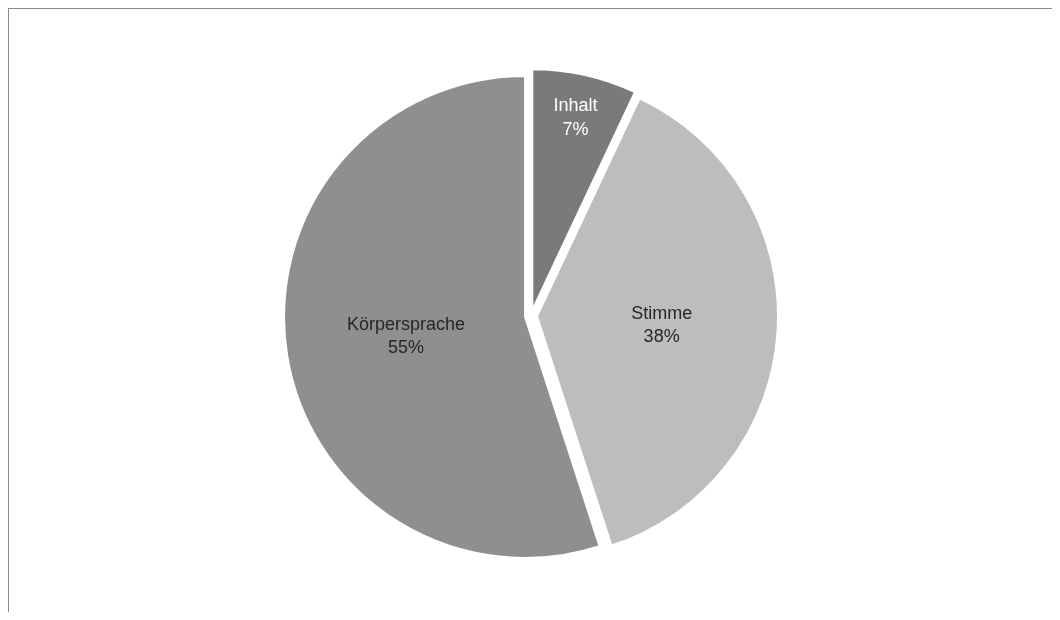  What do you see at coordinates (575, 105) in the screenshot?
I see `slice-label: Inhalt` at bounding box center [575, 105].